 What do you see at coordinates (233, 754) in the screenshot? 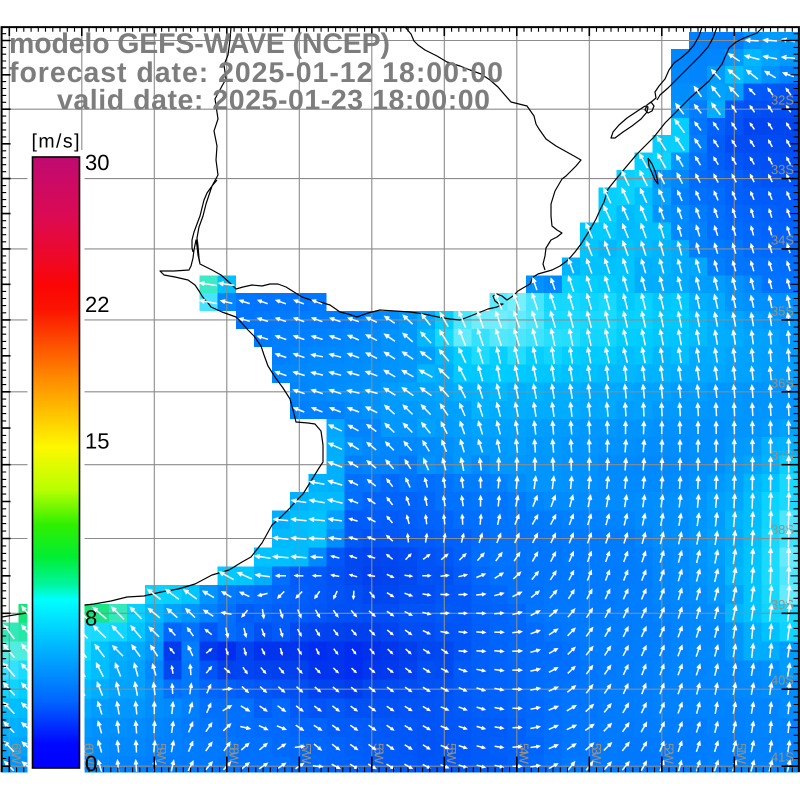
I see `svg-text: 58W` at bounding box center [233, 754].